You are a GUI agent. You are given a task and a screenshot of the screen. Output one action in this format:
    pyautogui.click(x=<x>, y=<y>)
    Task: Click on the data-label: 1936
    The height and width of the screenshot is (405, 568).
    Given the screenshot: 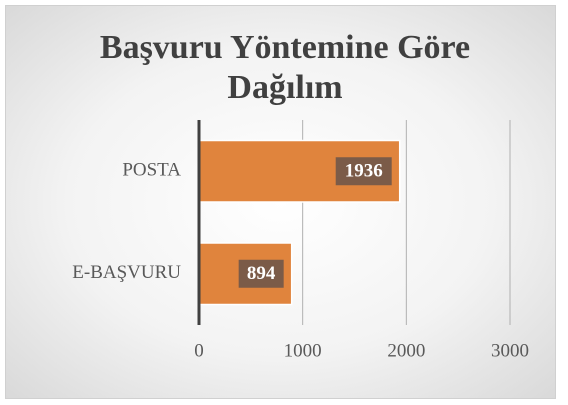 What is the action you would take?
    pyautogui.click(x=364, y=171)
    